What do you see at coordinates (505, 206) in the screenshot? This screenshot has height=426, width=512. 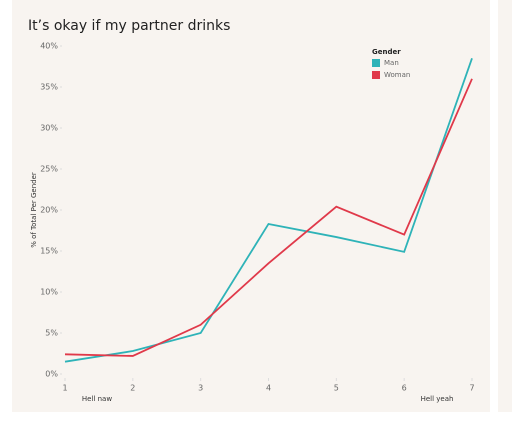 I see `side-panel` at bounding box center [505, 206].